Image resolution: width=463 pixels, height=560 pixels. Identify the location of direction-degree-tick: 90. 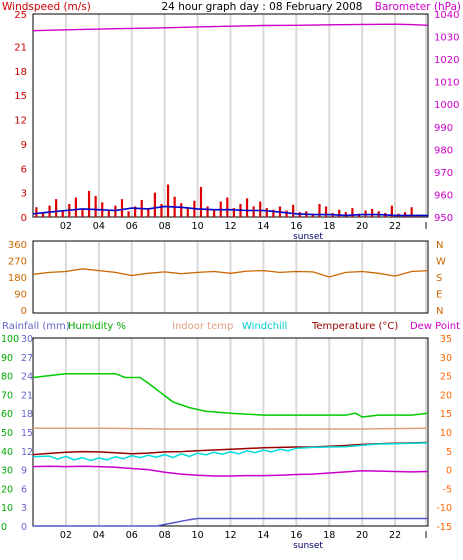
(20, 295).